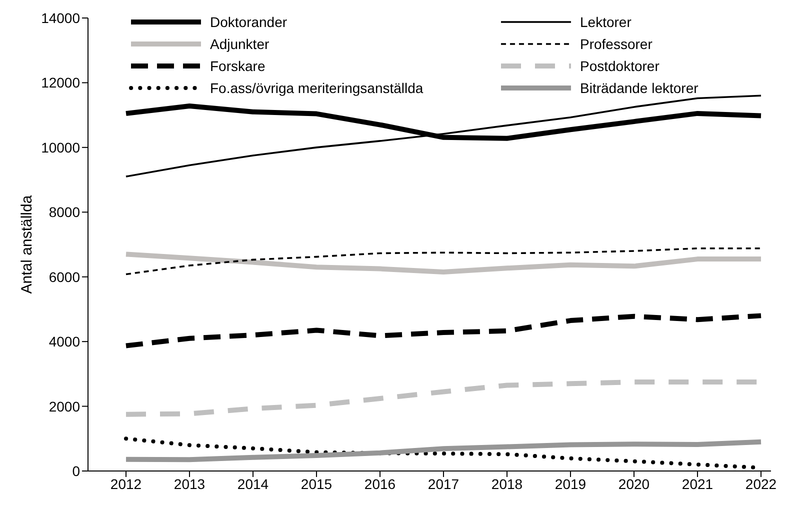 This screenshot has height=514, width=785. What do you see at coordinates (698, 484) in the screenshot?
I see `x-tick-label: 2021` at bounding box center [698, 484].